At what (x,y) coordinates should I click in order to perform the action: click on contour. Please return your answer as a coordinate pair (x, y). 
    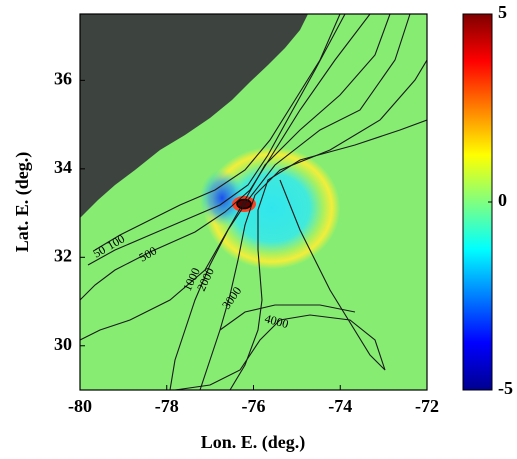
    Looking at the image, I should click on (287, 317).